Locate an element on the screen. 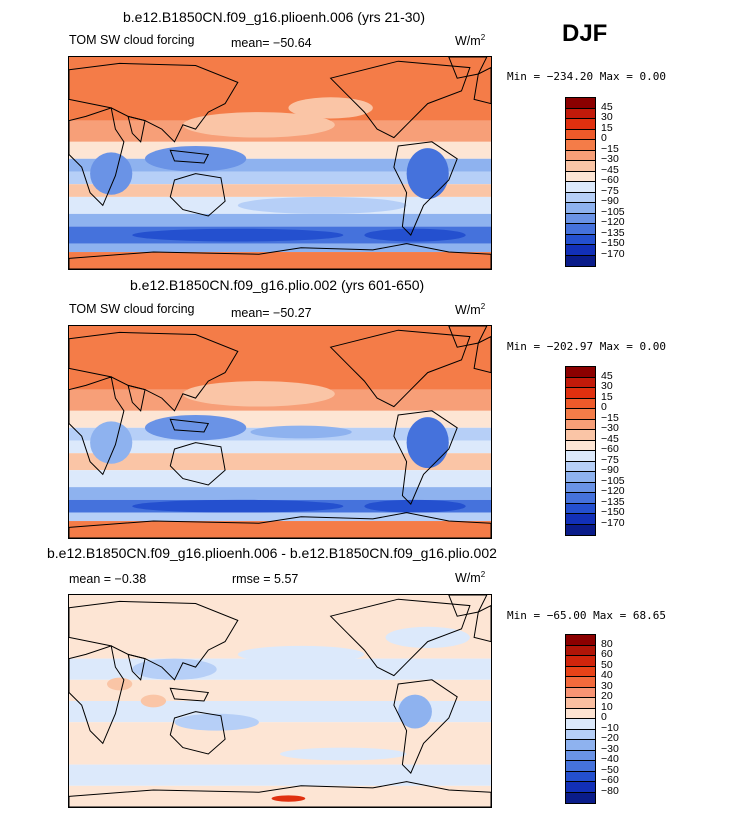 Image resolution: width=733 pixels, height=817 pixels. colorbar-tick-label: −135 is located at coordinates (613, 232).